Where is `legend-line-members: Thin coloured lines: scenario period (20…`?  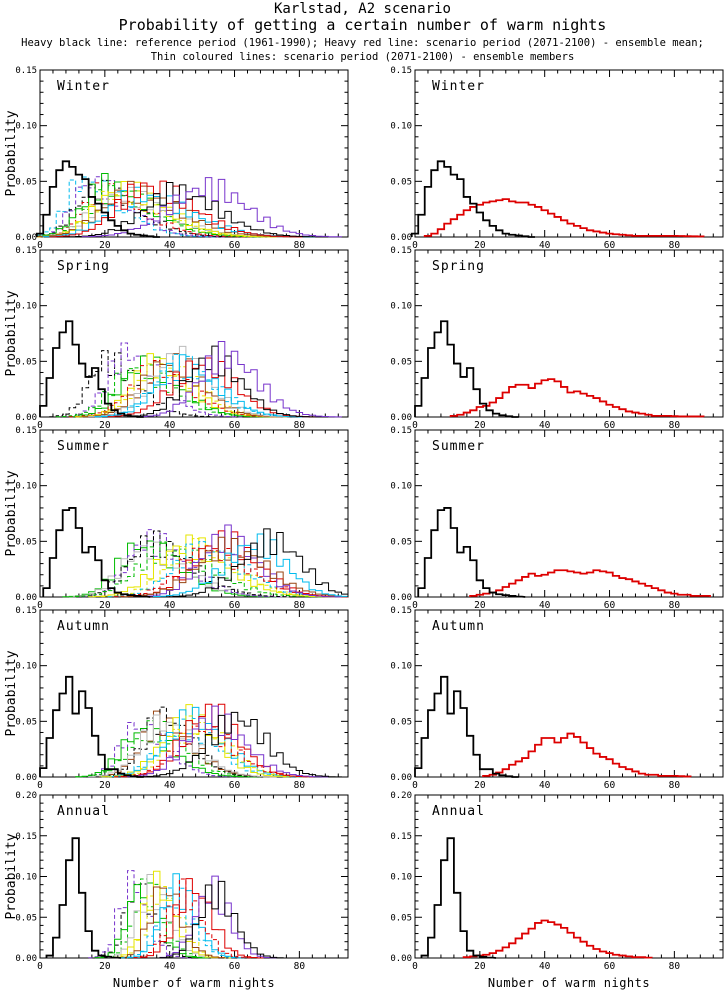 legend-line-members: Thin coloured lines: scenario period (20… is located at coordinates (362, 57).